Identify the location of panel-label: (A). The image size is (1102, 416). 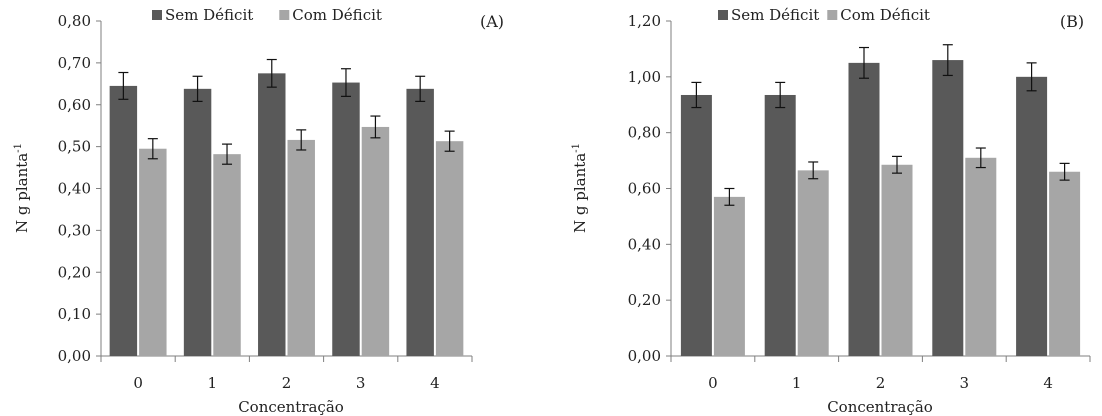
(492, 21).